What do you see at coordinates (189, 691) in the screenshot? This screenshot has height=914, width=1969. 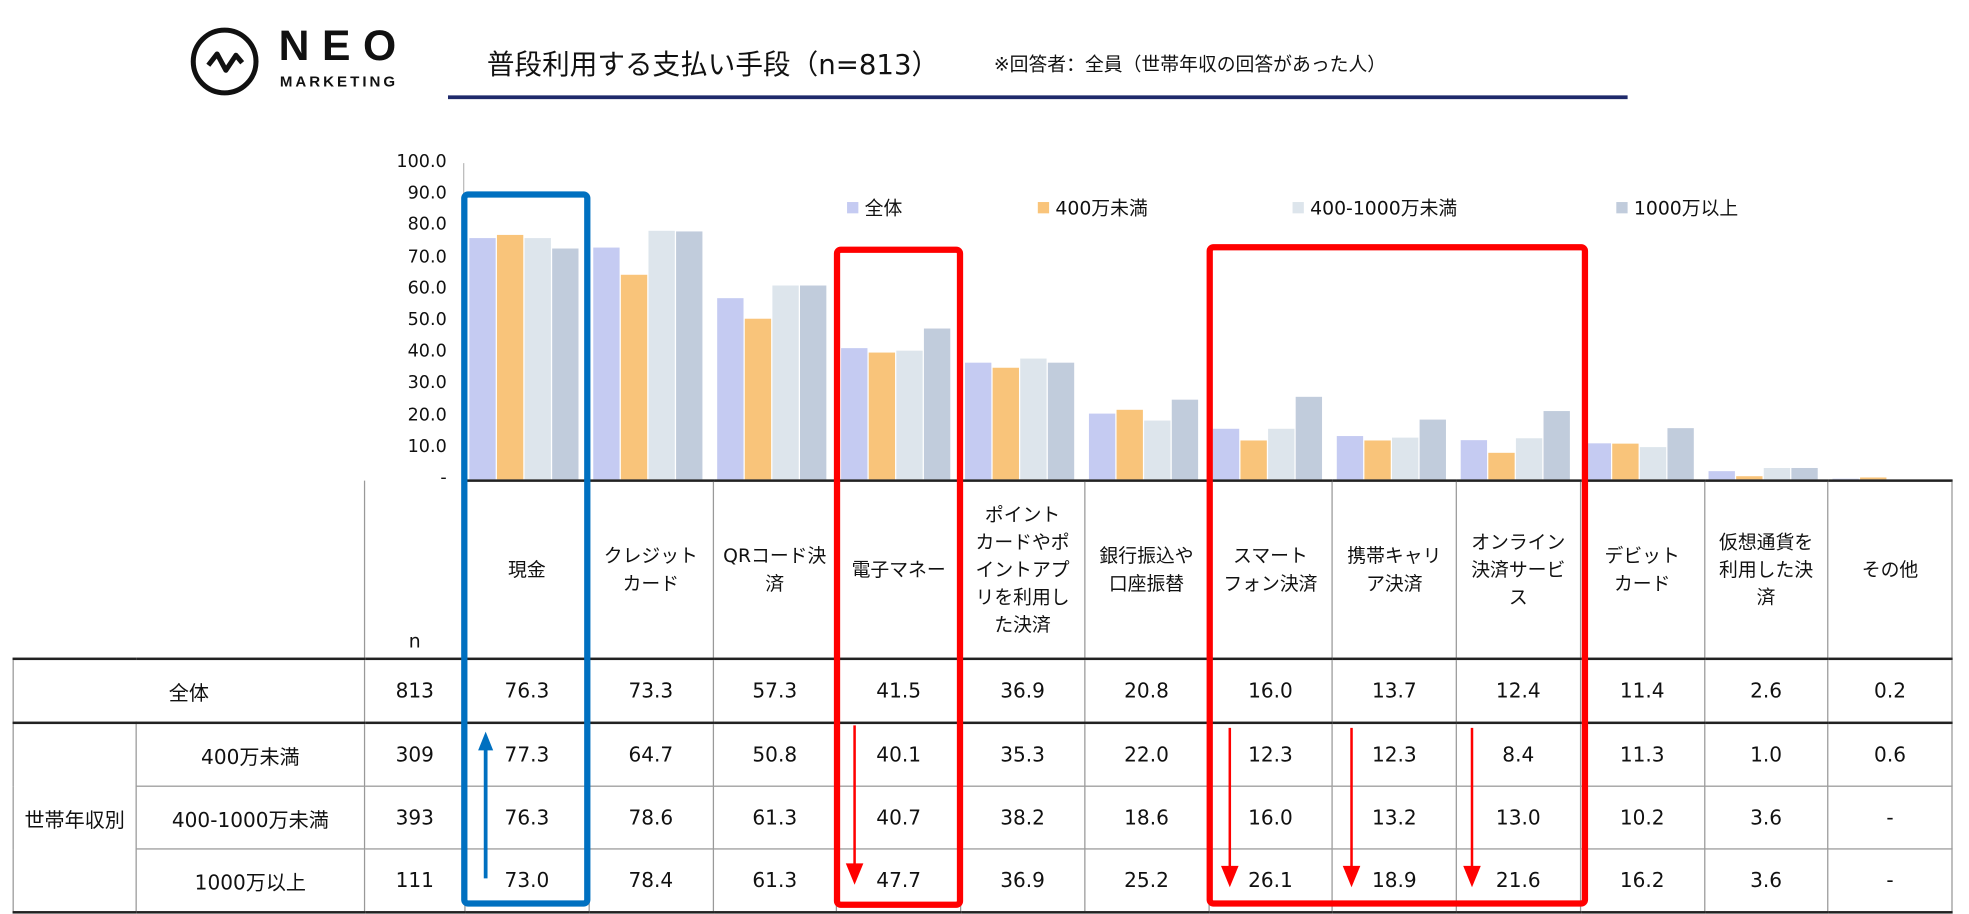 I see `row-label: 全体` at bounding box center [189, 691].